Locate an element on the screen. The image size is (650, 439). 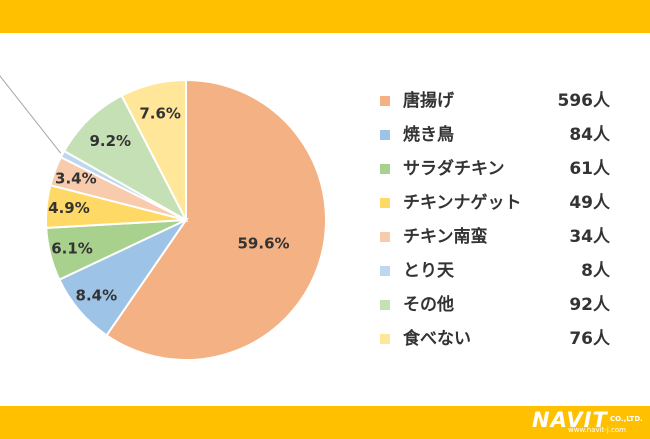
logo-url: www.navit-j.com is located at coordinates (597, 430).